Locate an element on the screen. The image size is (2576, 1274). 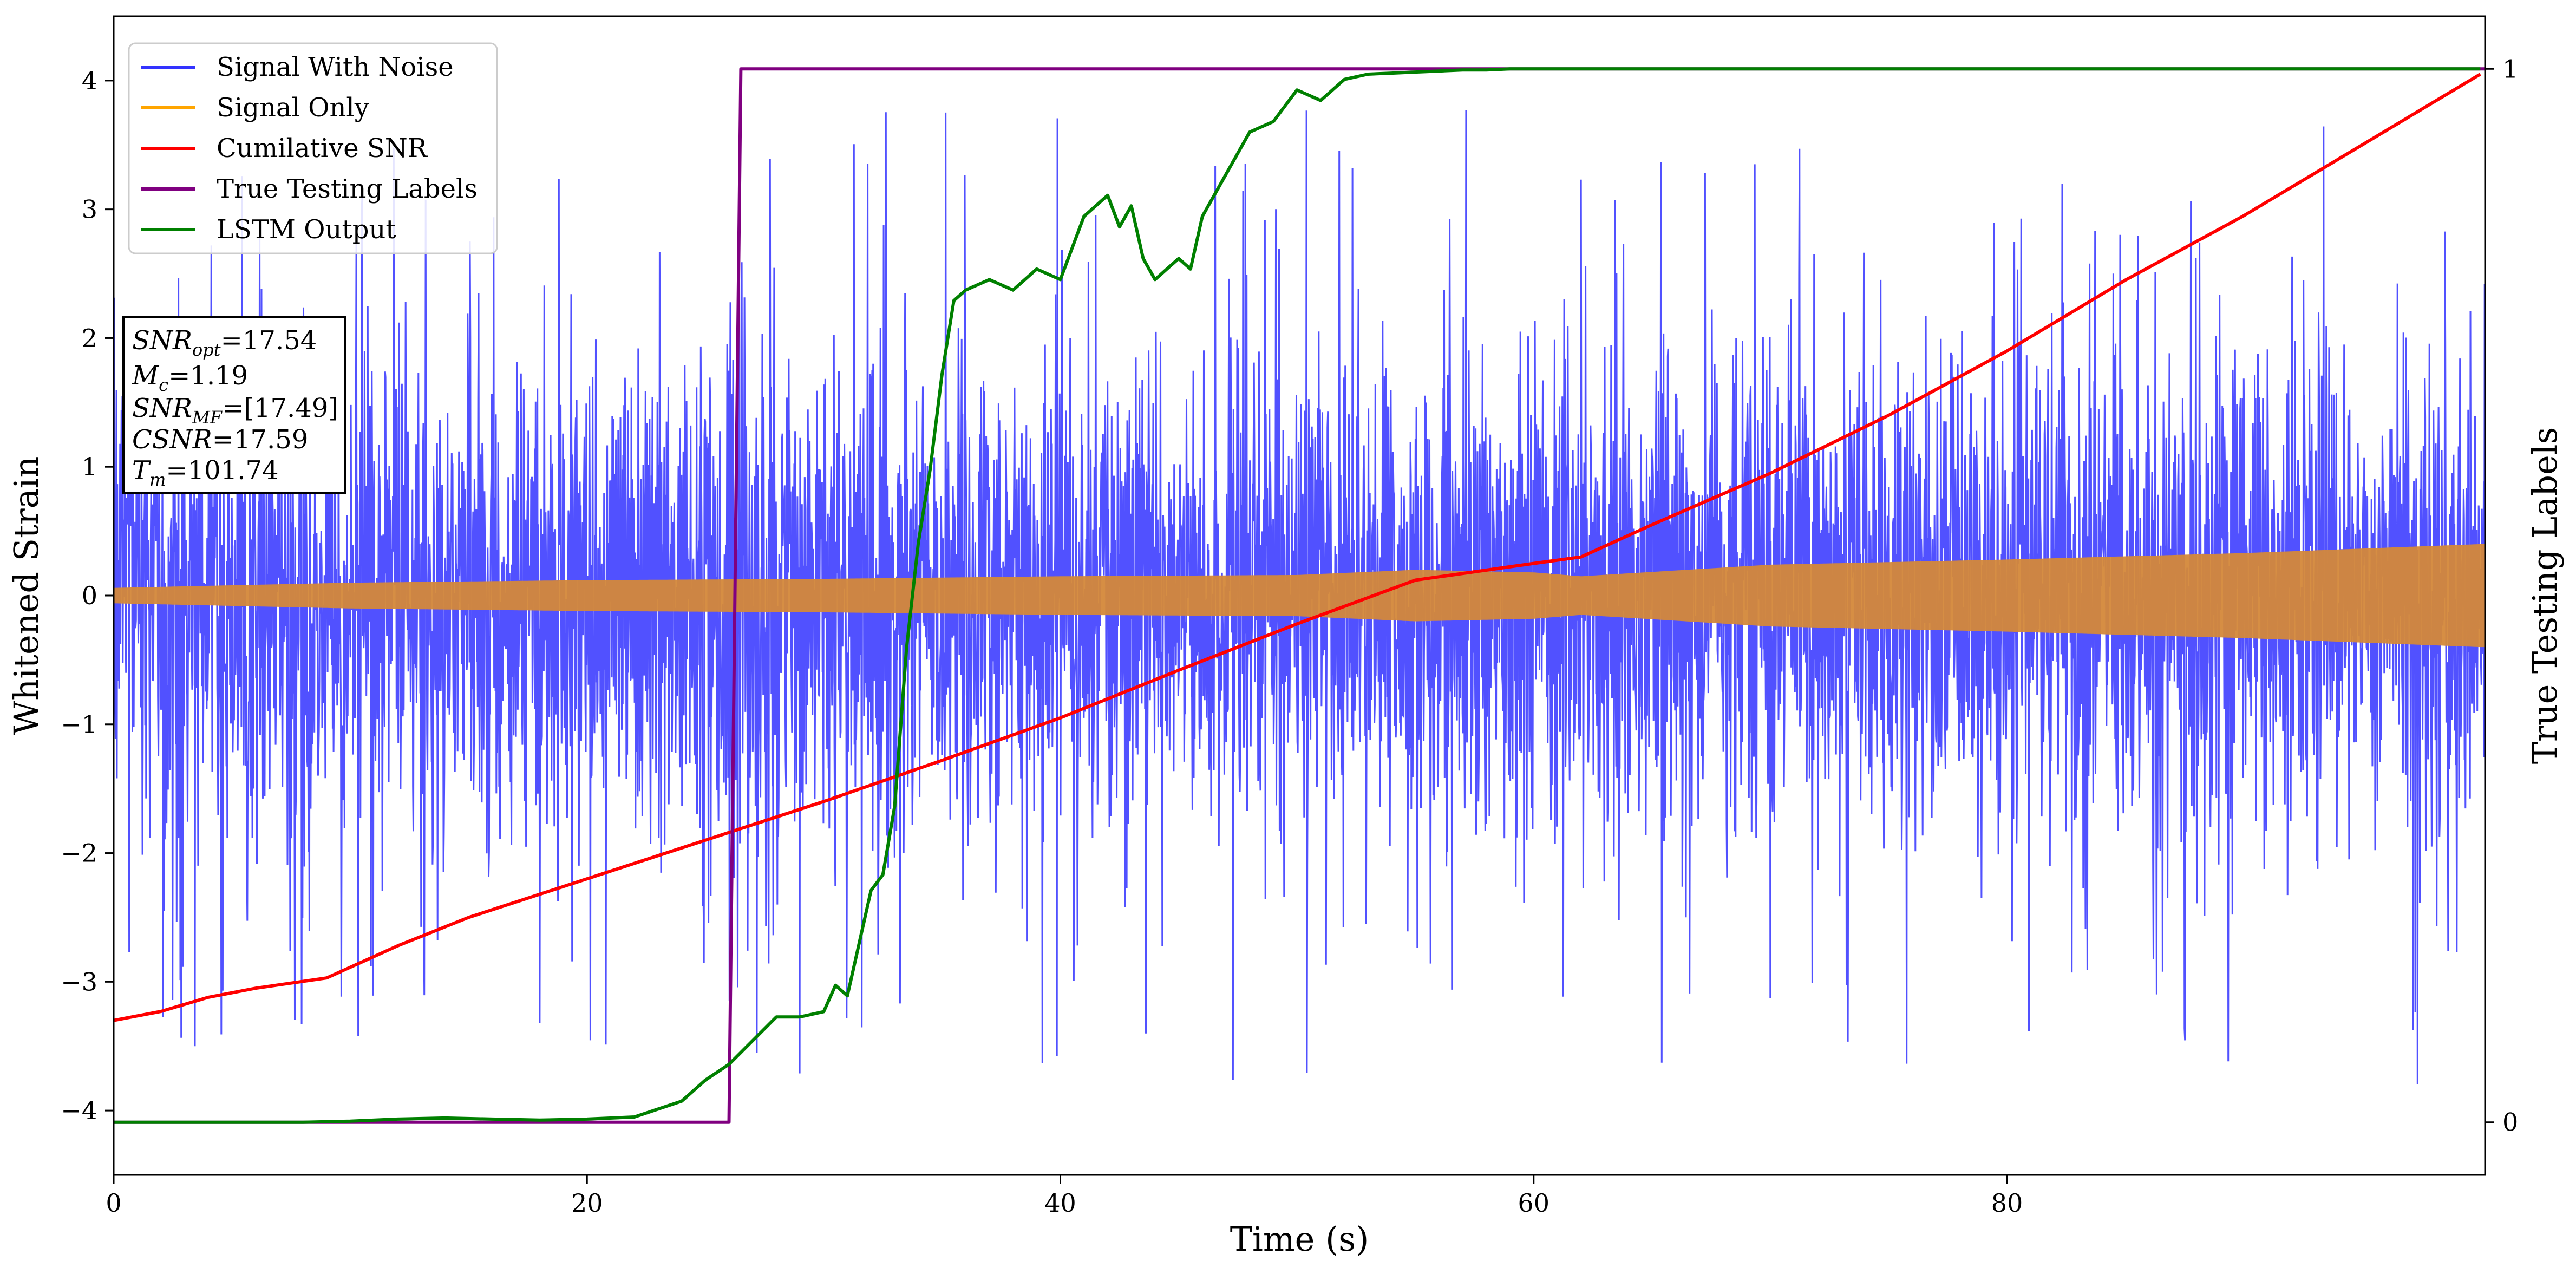
legend-label: LSTM Output is located at coordinates (307, 229).